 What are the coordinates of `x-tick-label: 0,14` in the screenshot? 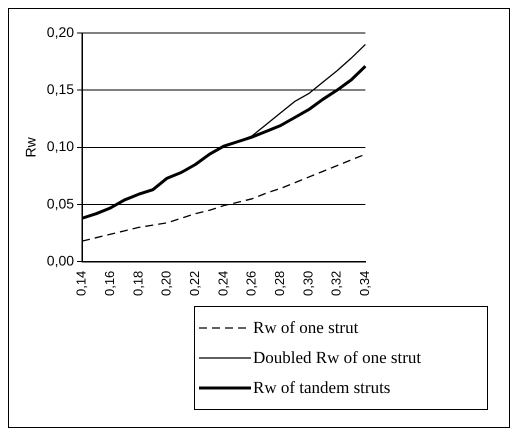 It's located at (81, 283).